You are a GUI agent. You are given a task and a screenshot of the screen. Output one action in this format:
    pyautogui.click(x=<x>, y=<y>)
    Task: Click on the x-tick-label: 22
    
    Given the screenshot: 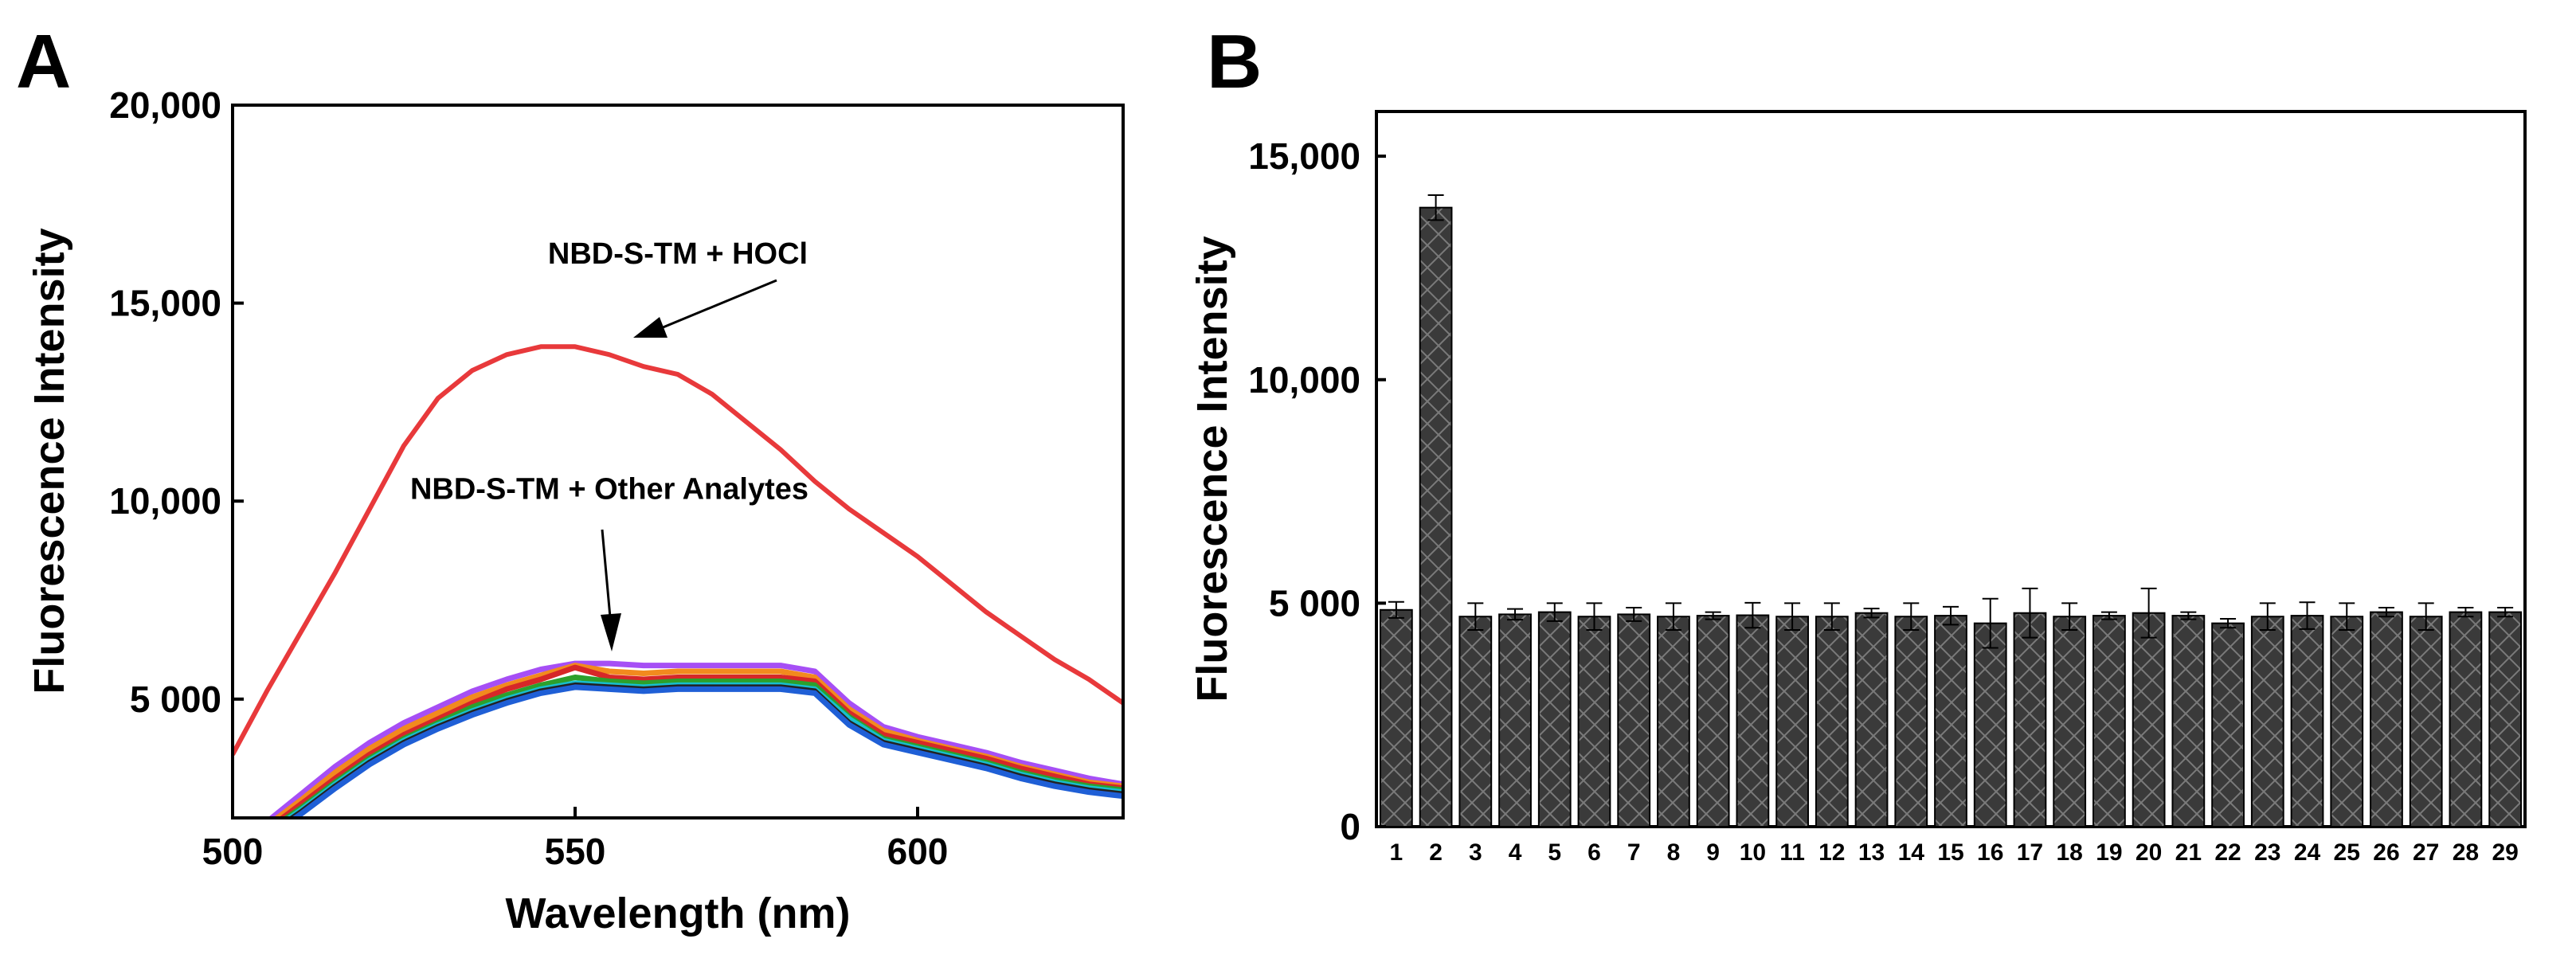 What is the action you would take?
    pyautogui.click(x=2227, y=853)
    